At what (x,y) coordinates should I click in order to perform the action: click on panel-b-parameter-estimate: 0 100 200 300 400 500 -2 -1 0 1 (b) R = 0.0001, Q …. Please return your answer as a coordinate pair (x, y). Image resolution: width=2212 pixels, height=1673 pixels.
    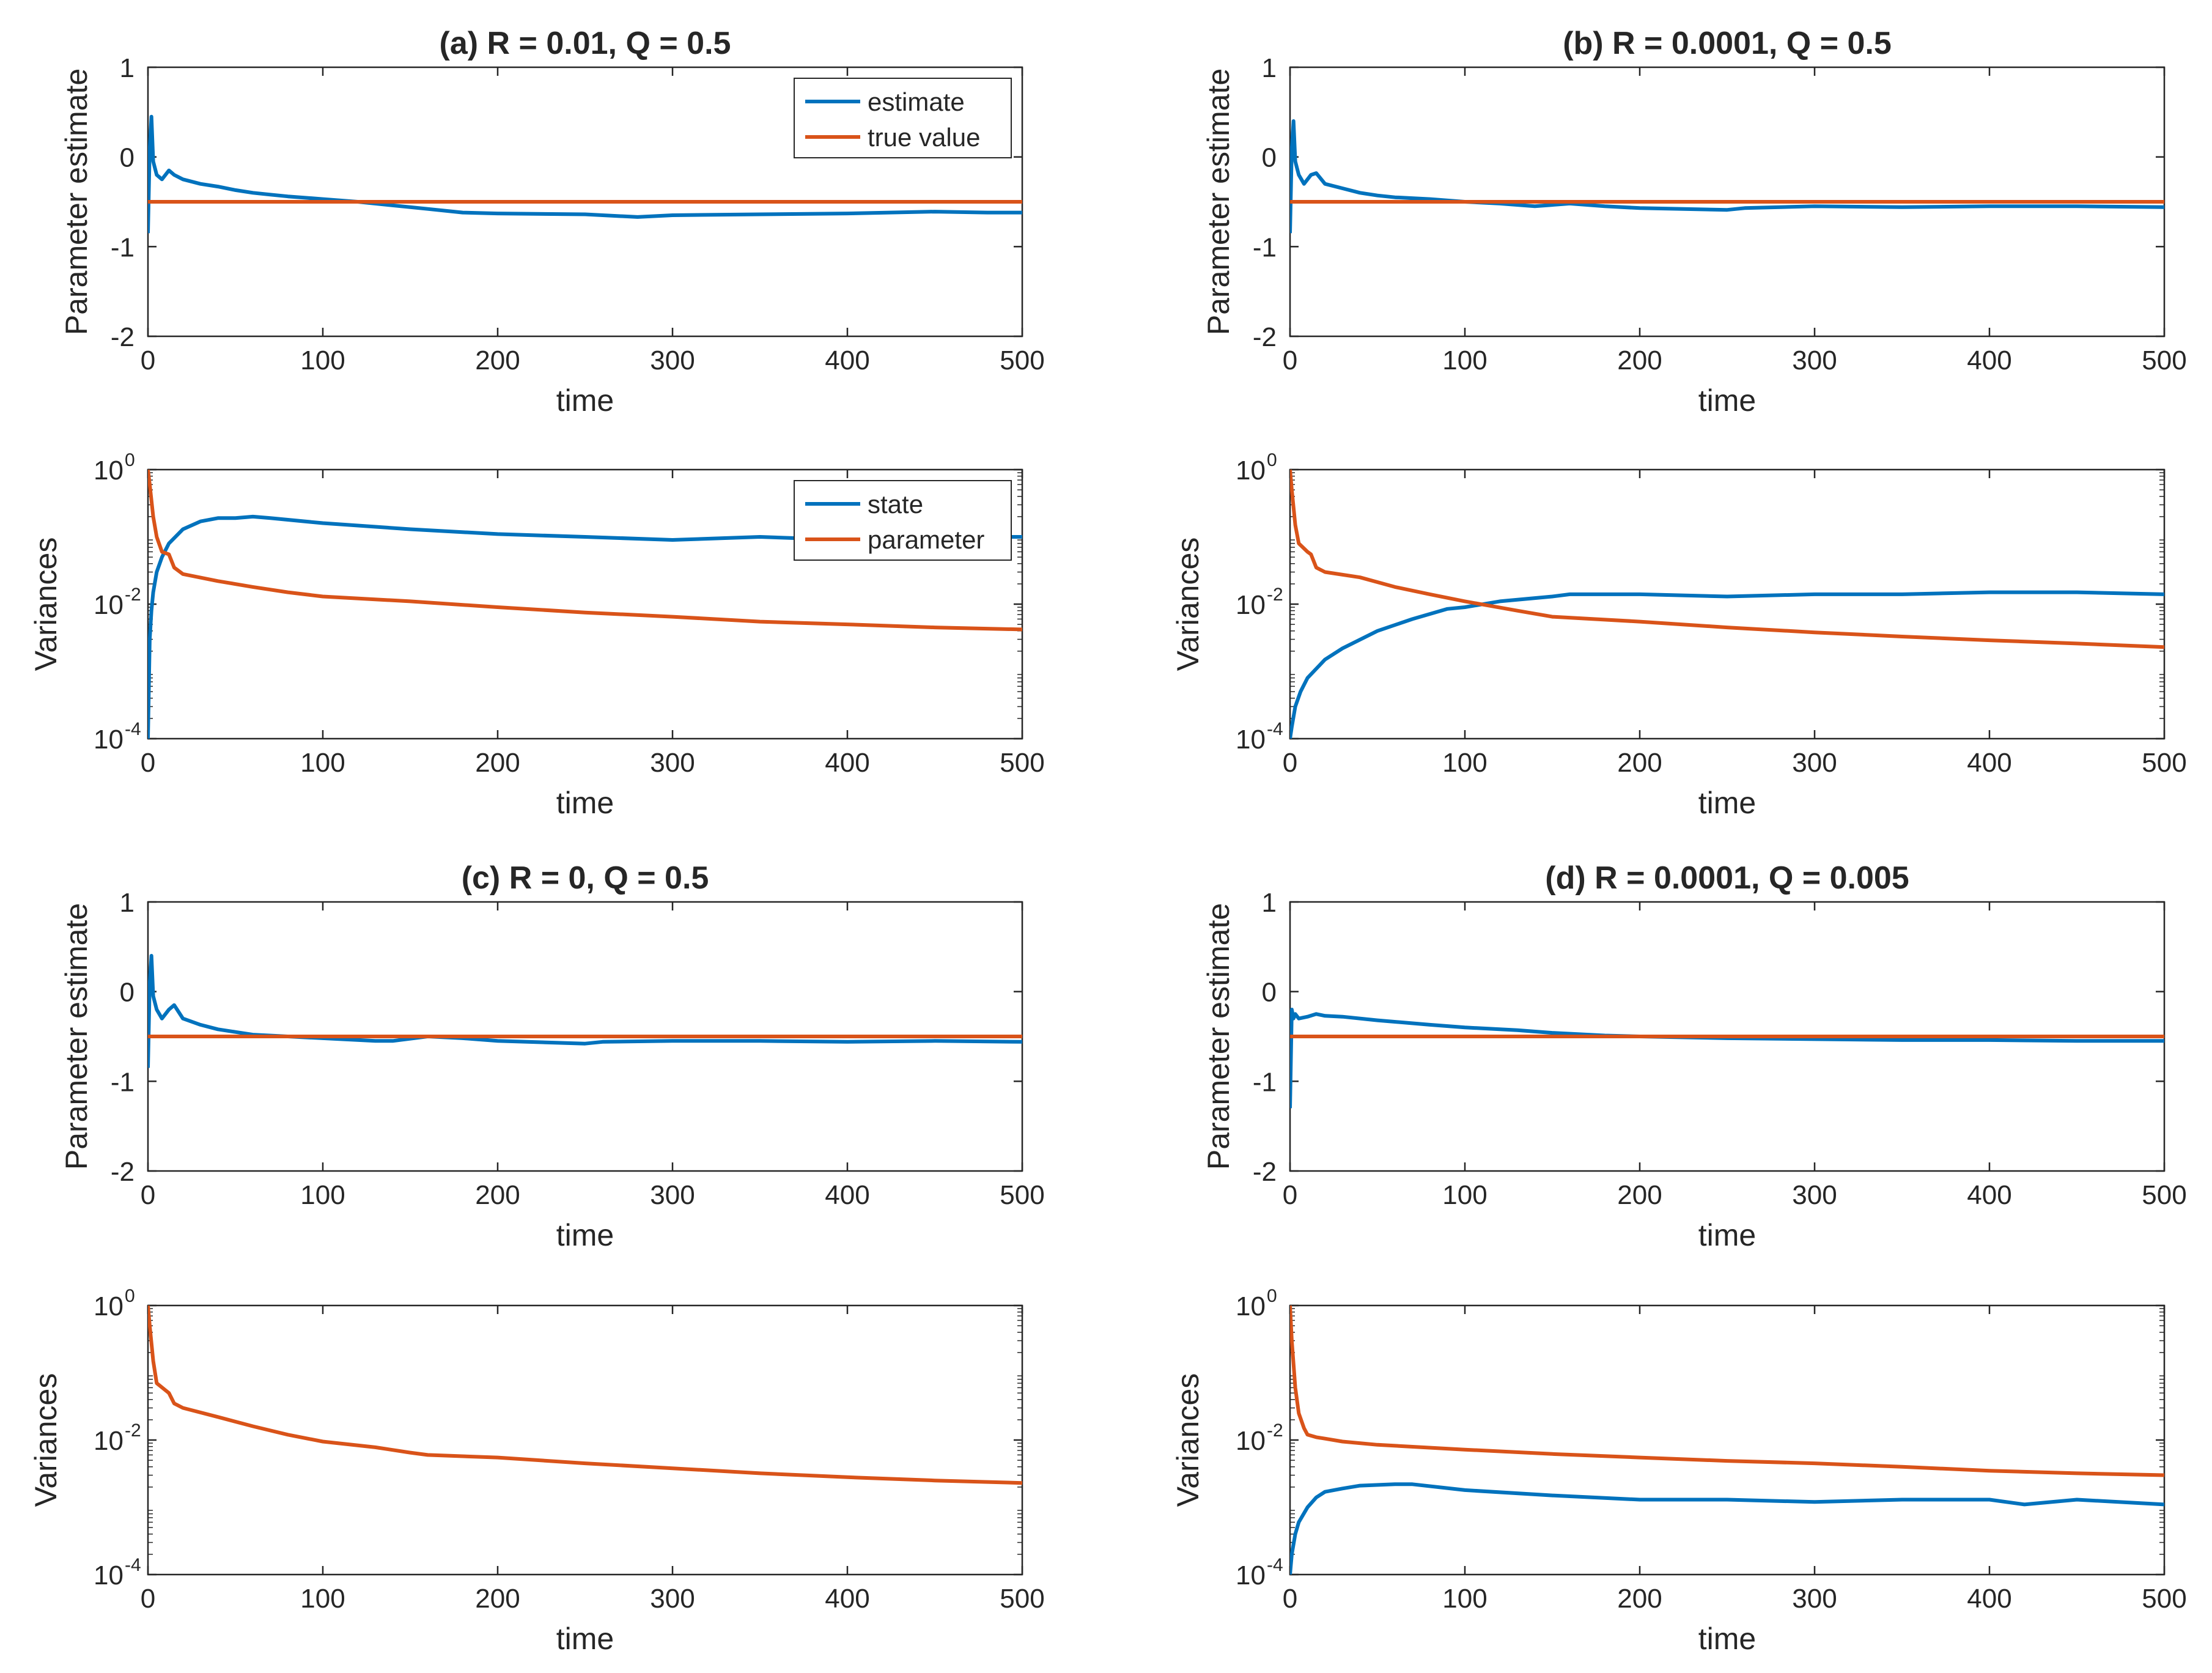
    Looking at the image, I should click on (1694, 222).